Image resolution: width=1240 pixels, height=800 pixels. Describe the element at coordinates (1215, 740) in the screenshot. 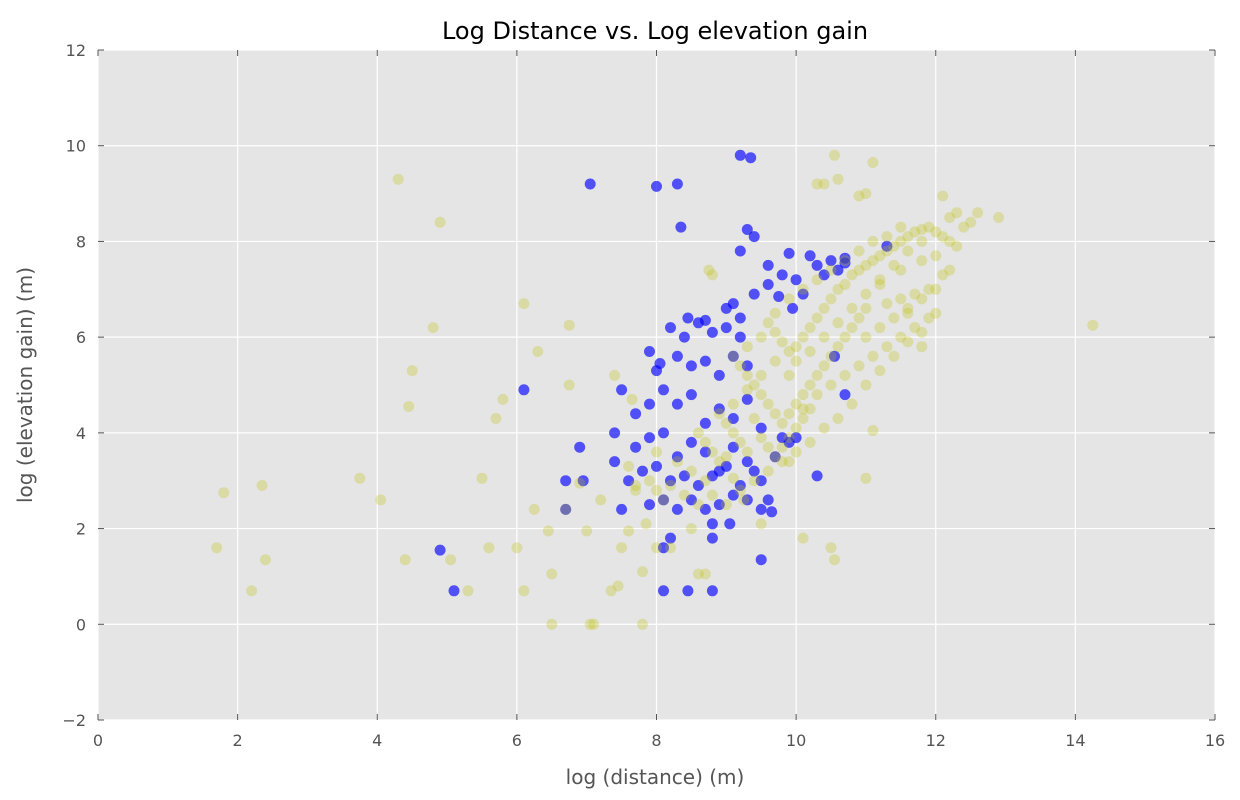

I see `x-tick-label: 16` at that location.